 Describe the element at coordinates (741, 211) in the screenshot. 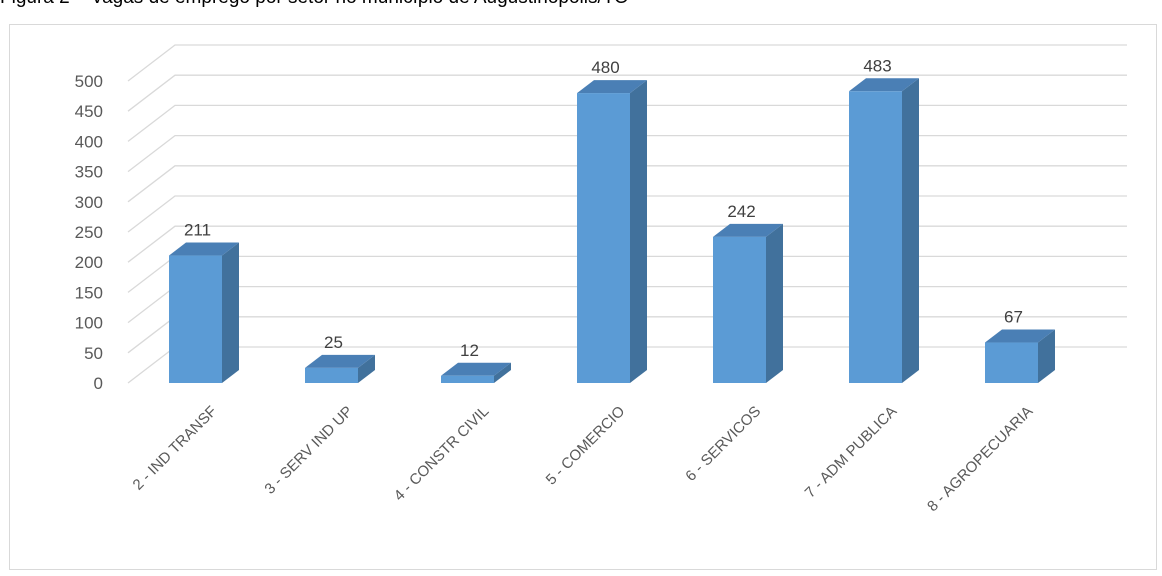

I see `data-label: 242` at that location.